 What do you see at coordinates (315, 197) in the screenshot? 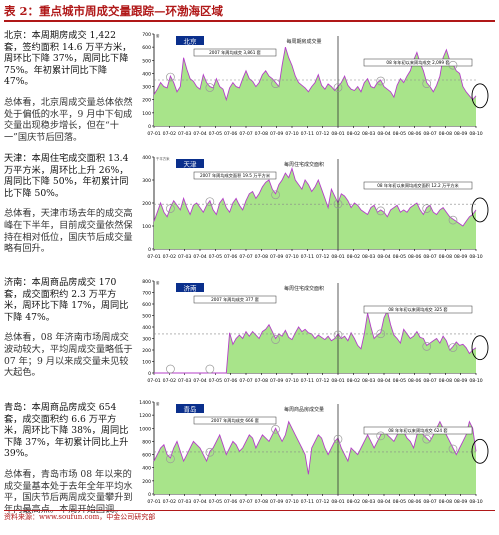
I see `series-line` at bounding box center [315, 197].